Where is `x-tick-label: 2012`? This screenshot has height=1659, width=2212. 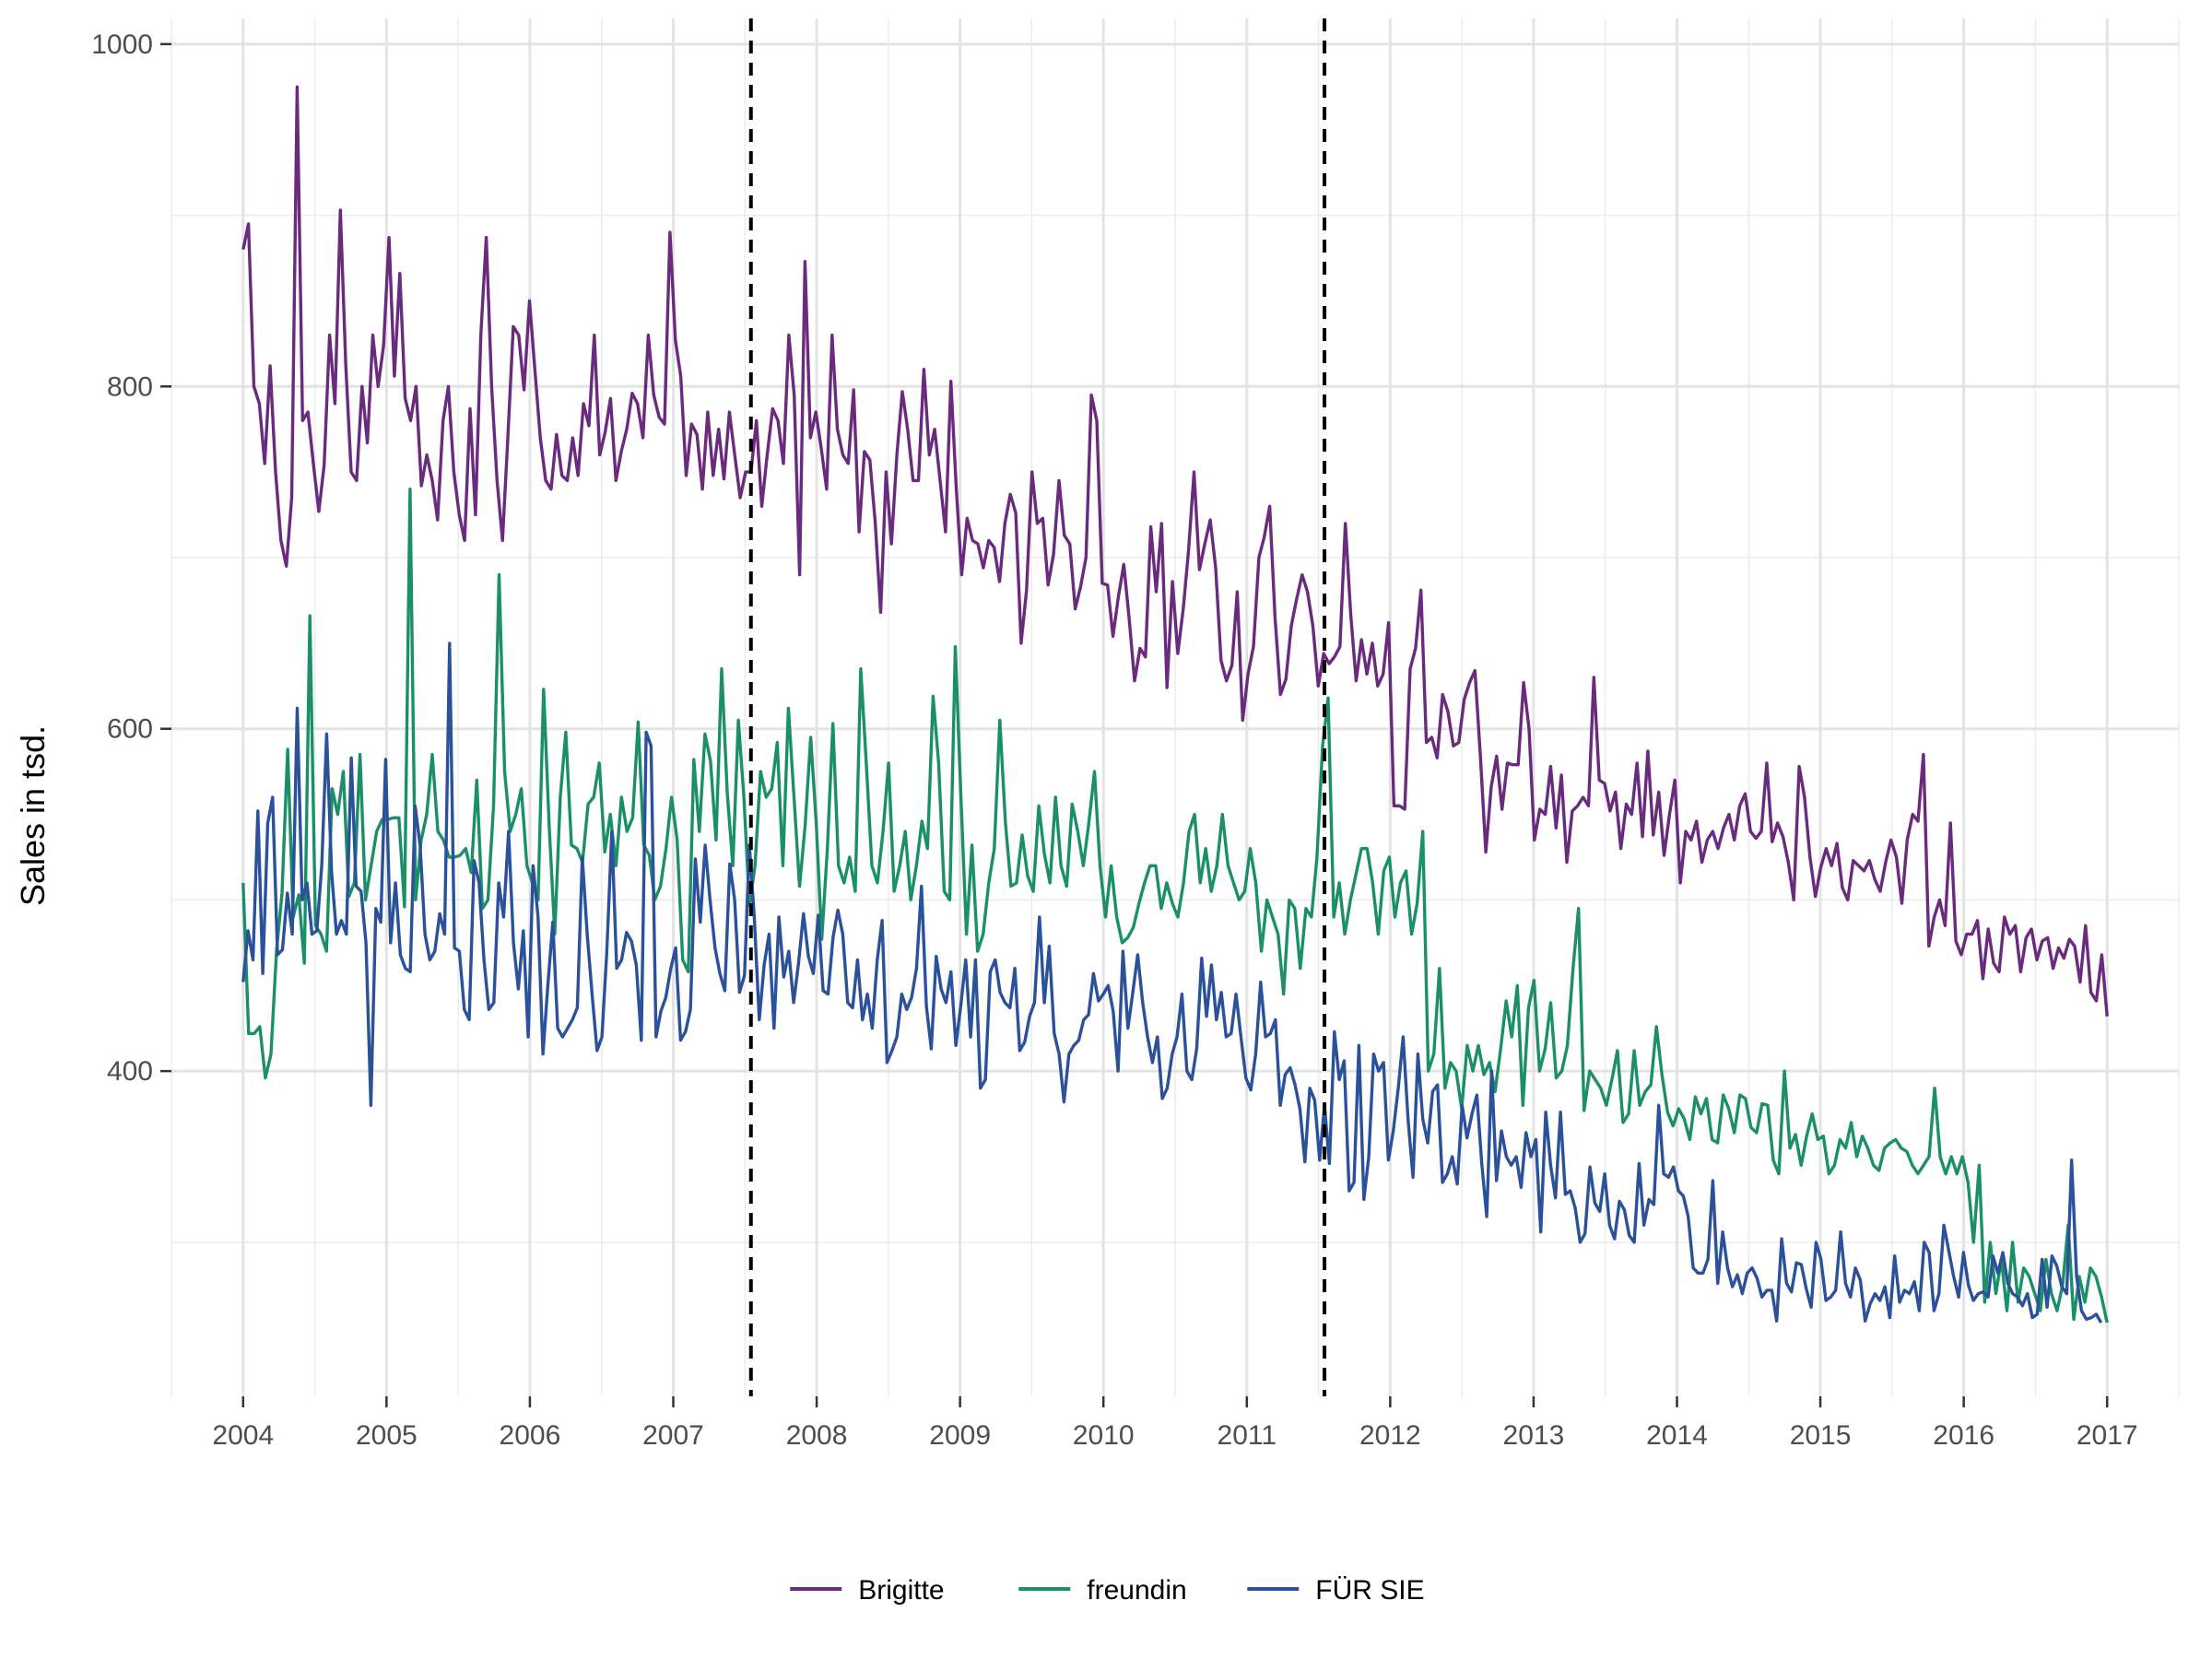
x-tick-label: 2012 is located at coordinates (1390, 1435).